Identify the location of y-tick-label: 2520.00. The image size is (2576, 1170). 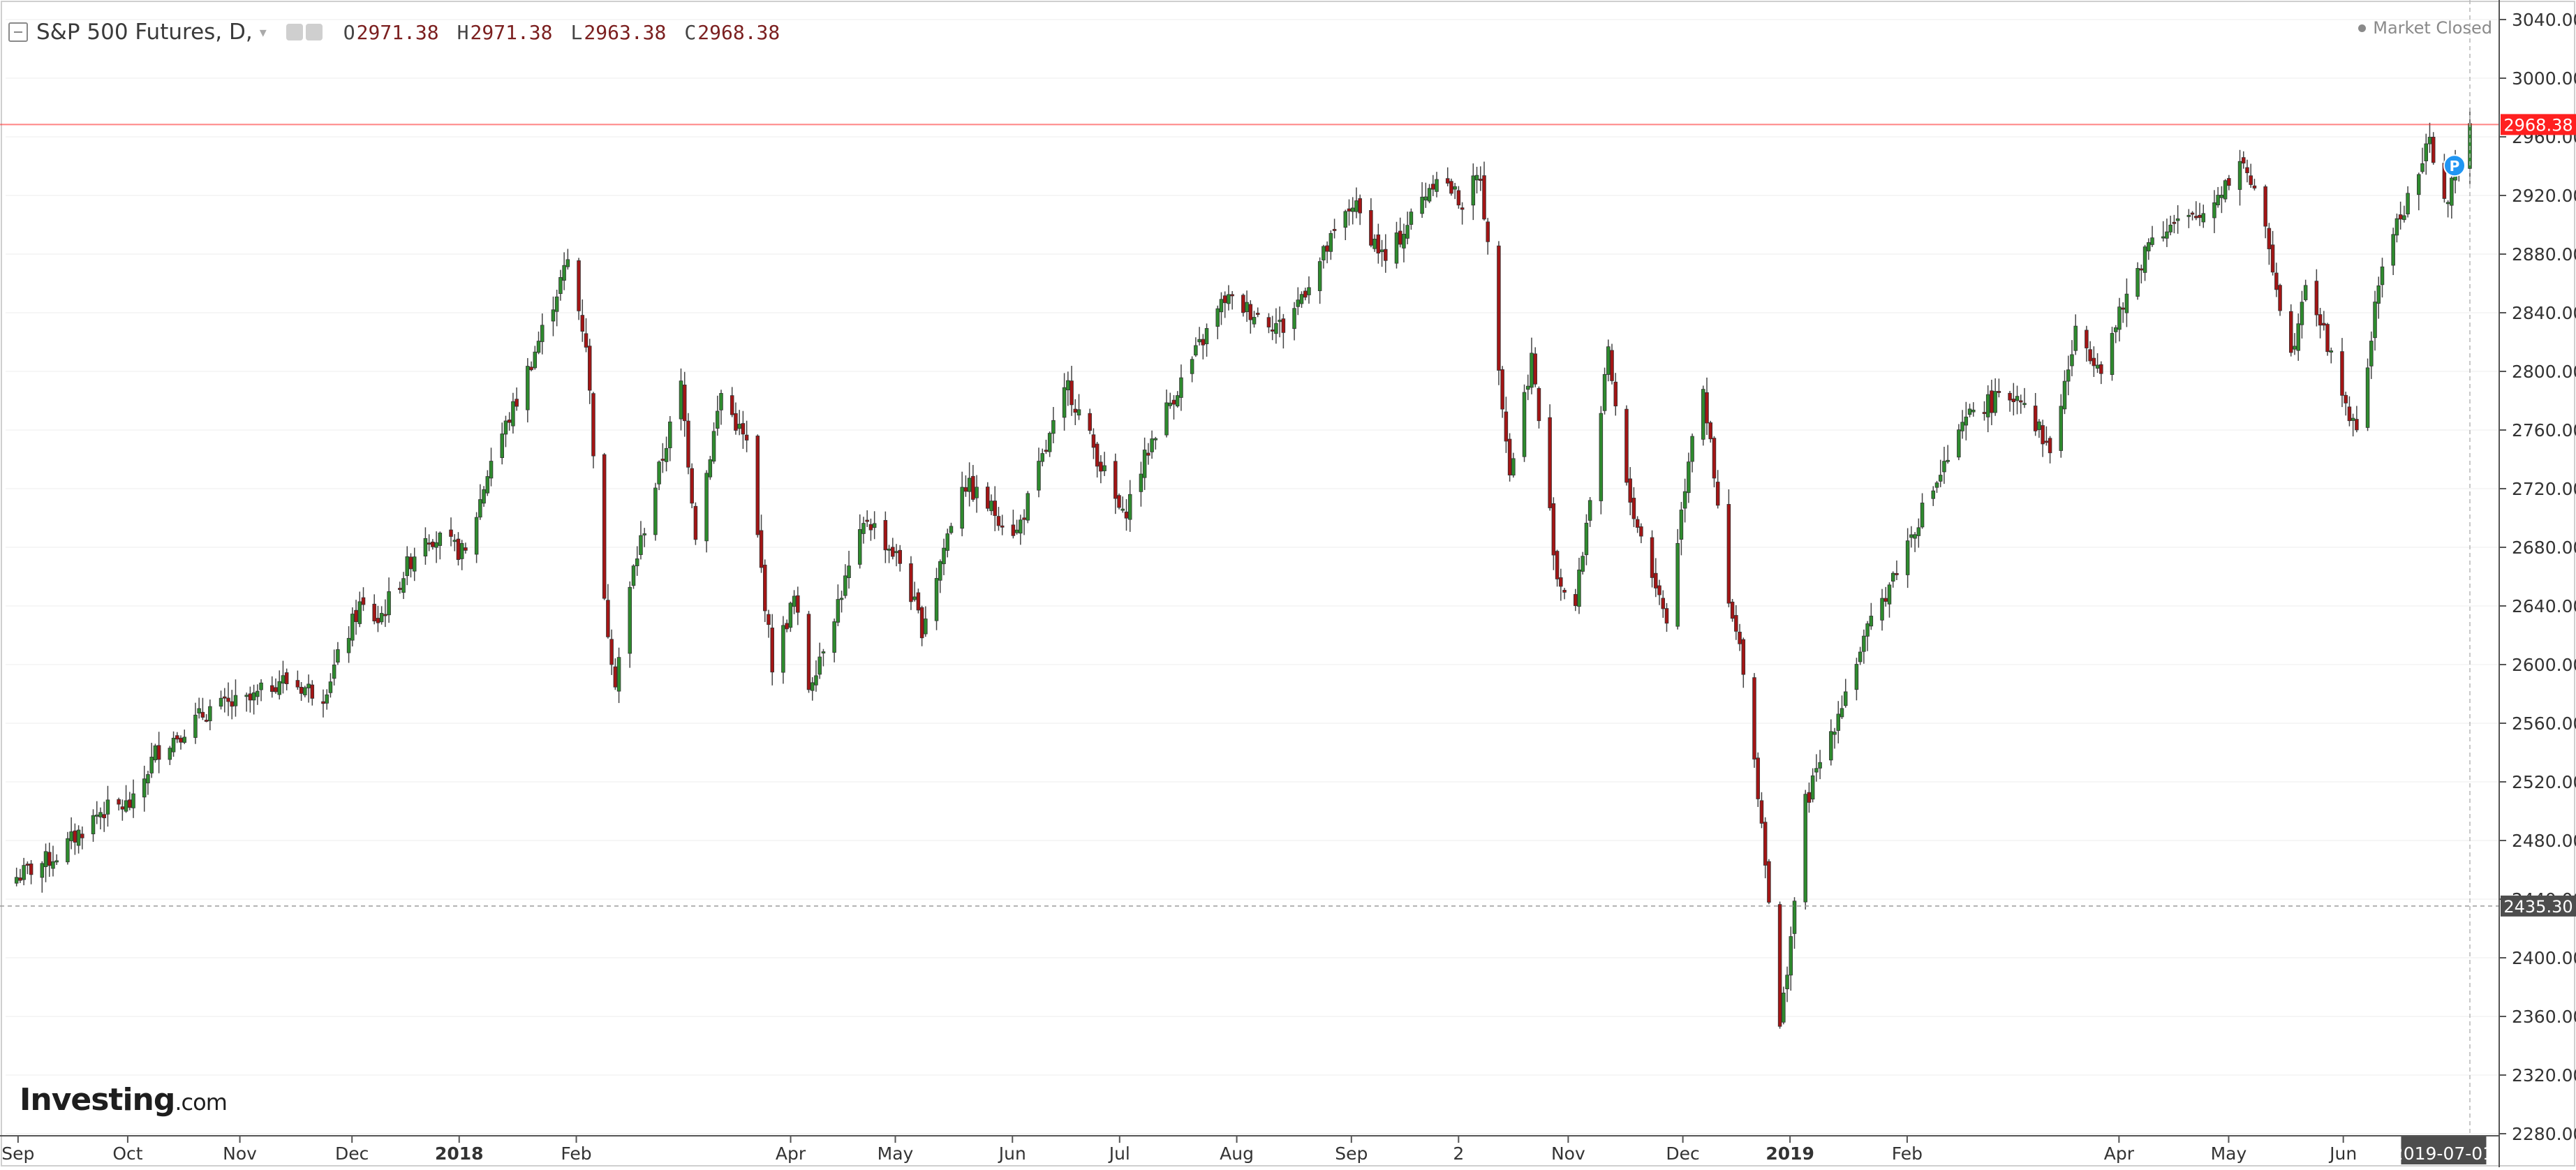
(2544, 782).